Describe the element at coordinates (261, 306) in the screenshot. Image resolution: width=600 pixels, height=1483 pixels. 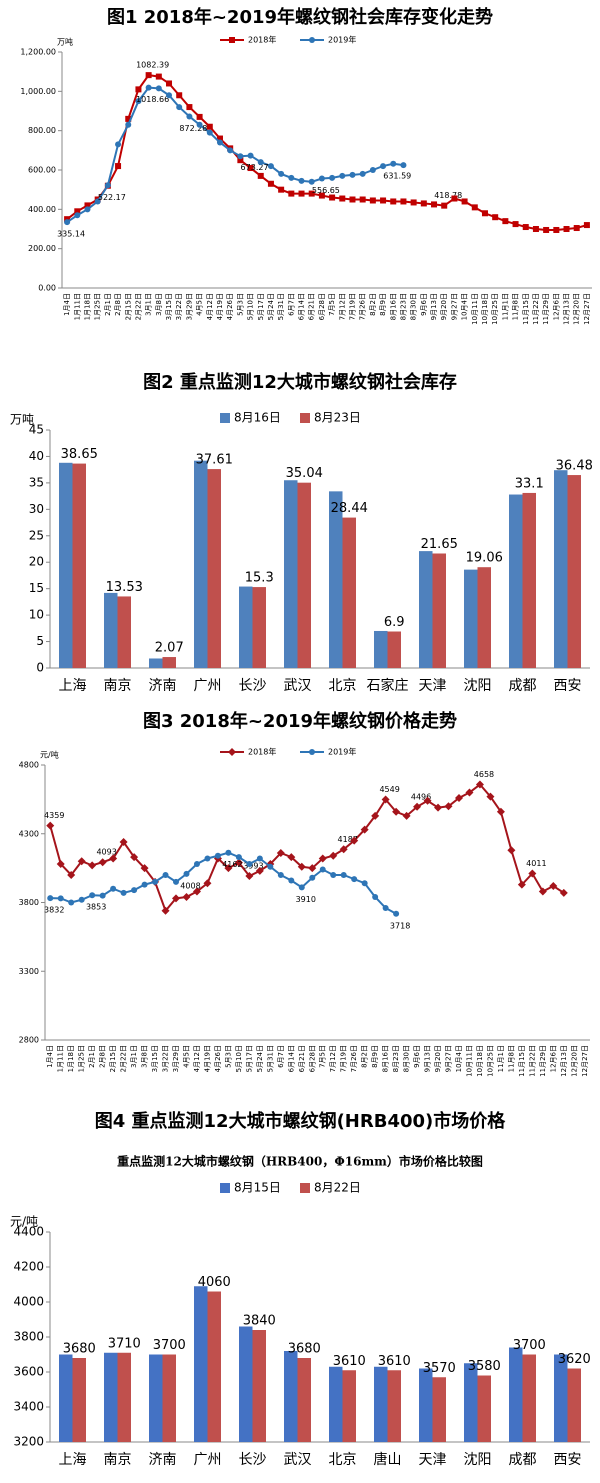
I see `x-tick-label: 5月17日` at that location.